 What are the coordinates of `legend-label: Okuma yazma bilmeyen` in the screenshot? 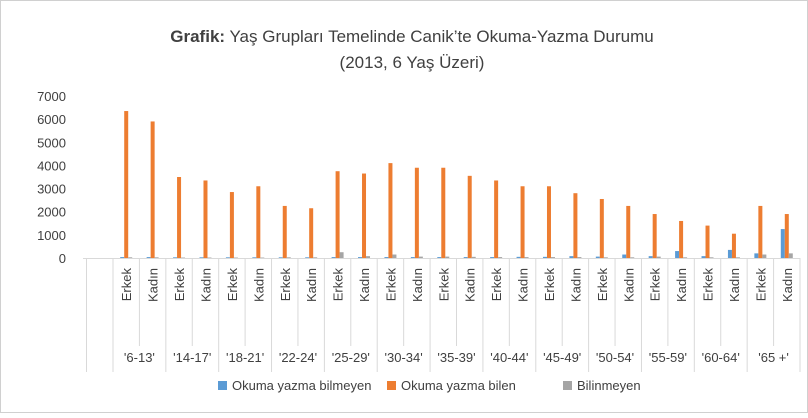 It's located at (301, 385).